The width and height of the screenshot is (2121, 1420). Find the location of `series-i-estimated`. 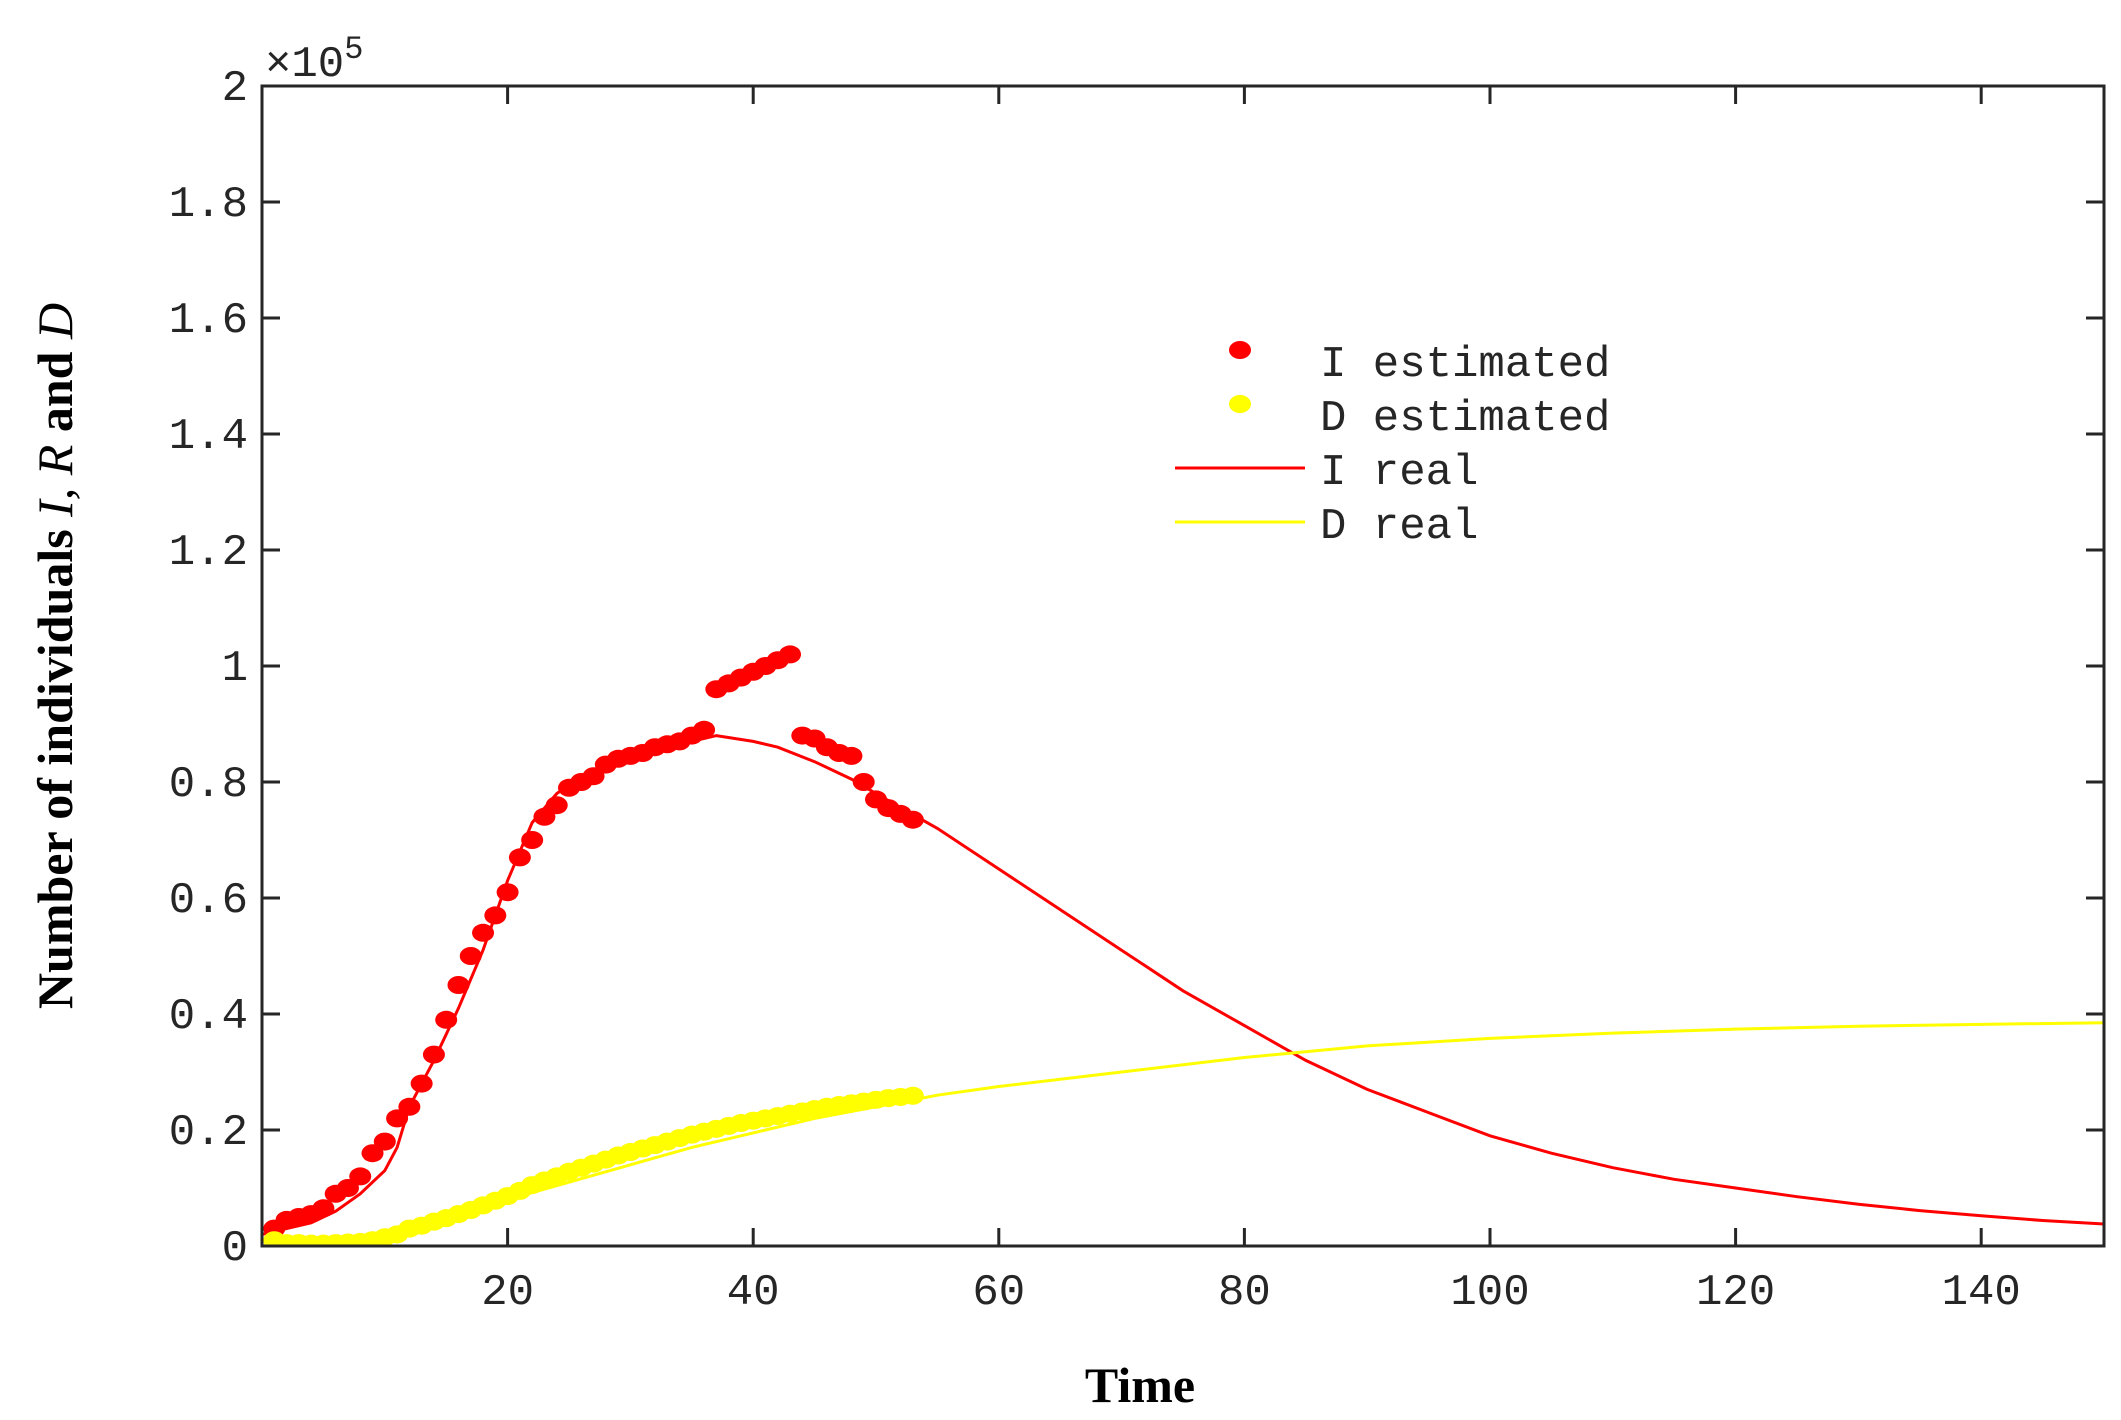

series-i-estimated is located at coordinates (593, 941).